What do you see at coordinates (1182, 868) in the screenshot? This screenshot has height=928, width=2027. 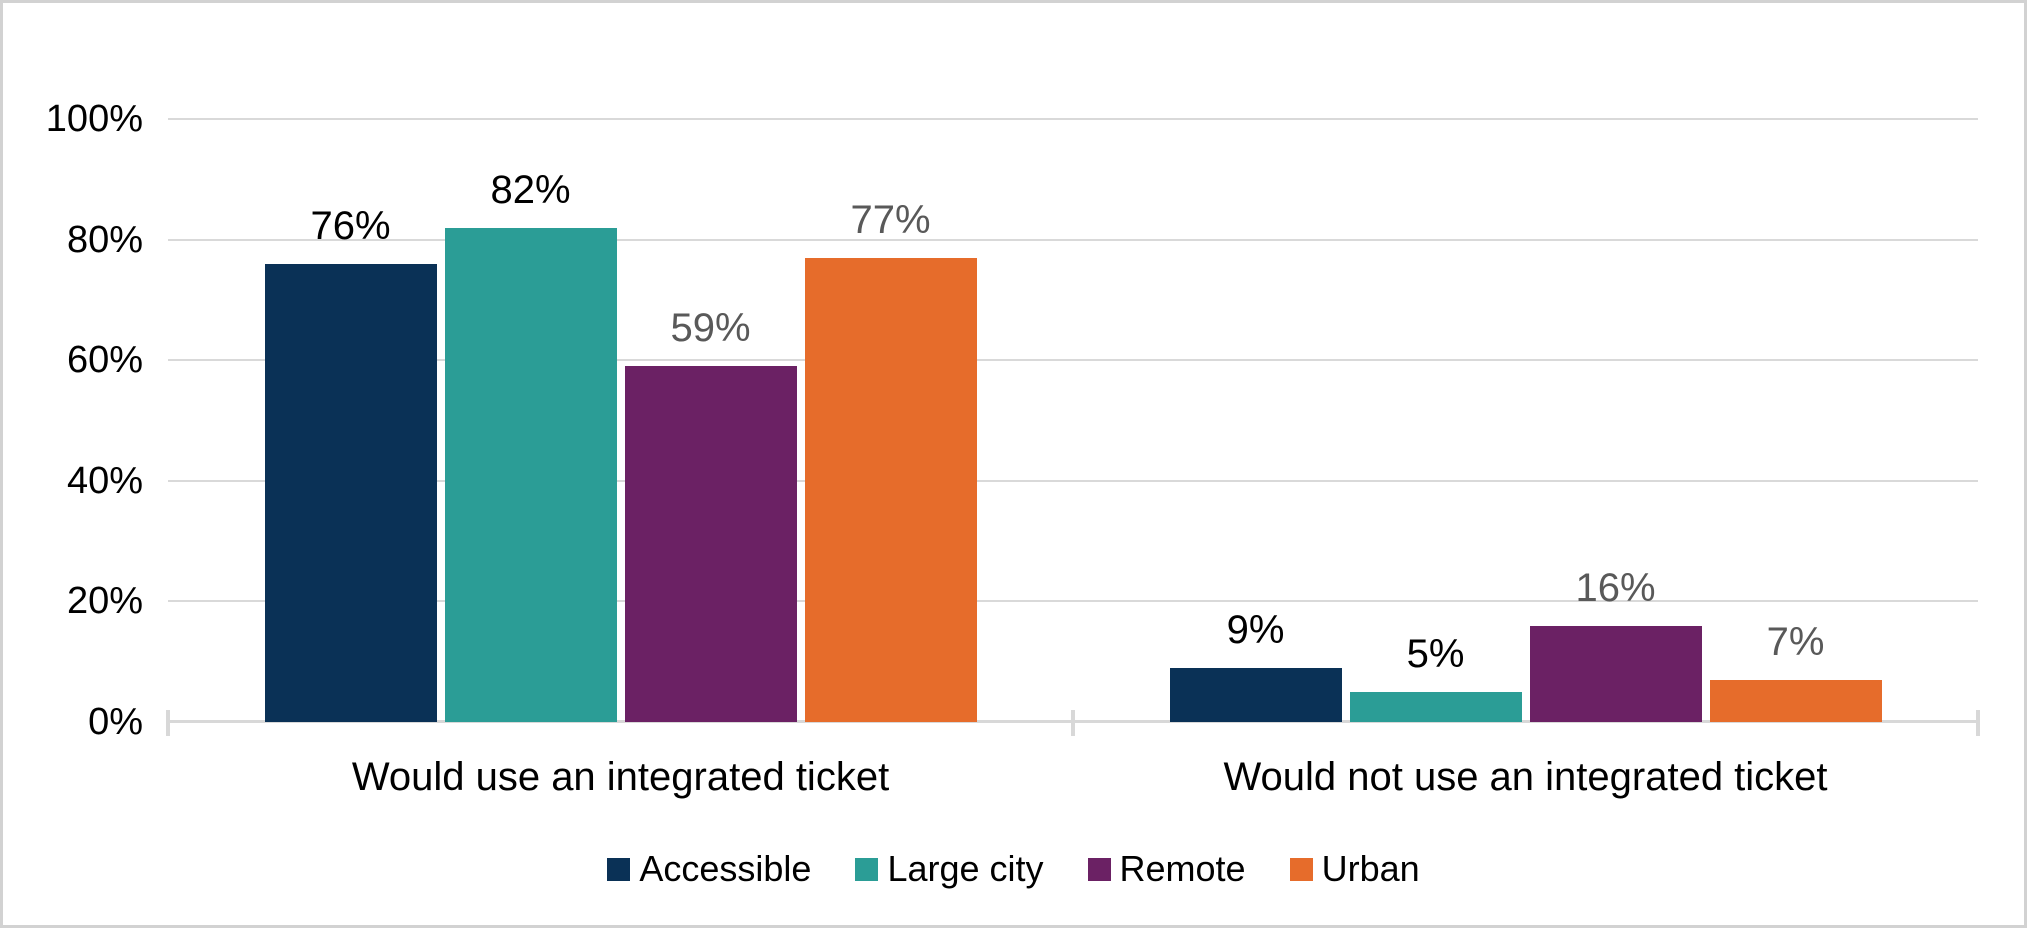 I see `legend-label-remote: Remote` at bounding box center [1182, 868].